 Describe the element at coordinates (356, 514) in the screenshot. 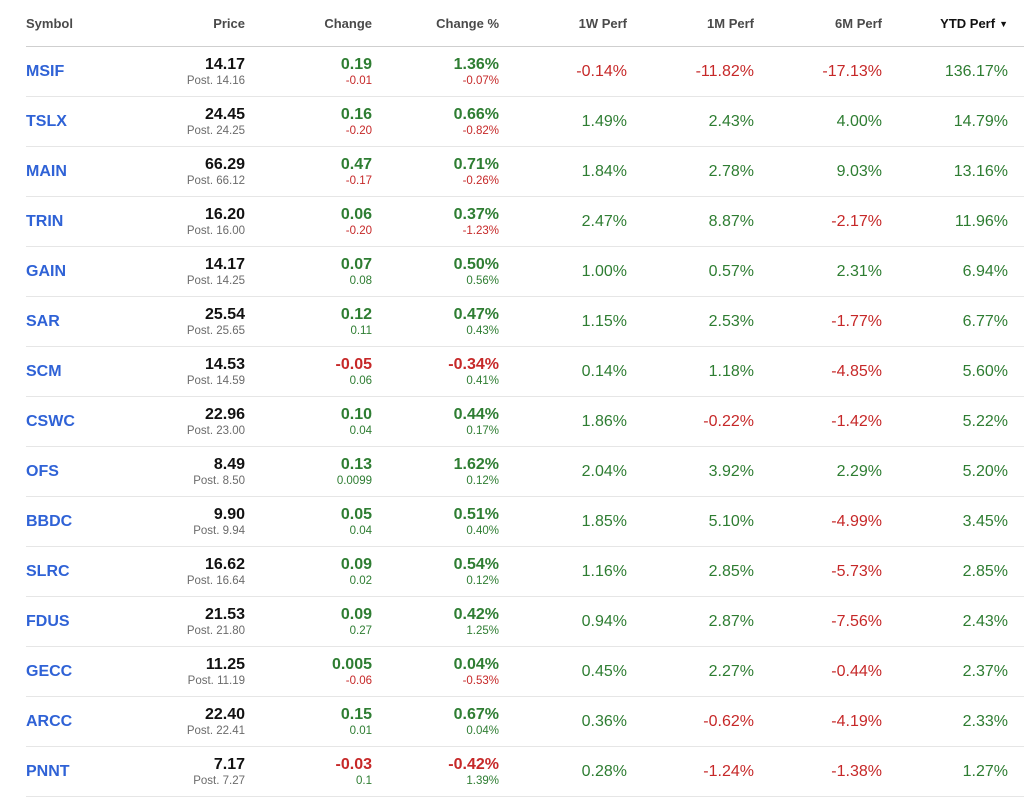

I see `change-value: 0.05` at that location.